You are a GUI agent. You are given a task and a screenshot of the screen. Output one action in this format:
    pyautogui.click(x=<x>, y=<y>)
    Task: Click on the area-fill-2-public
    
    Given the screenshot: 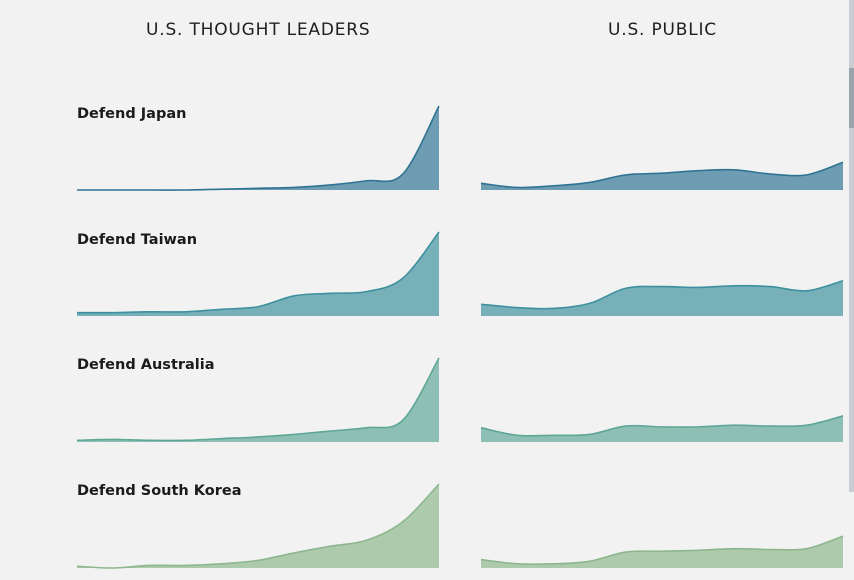 What is the action you would take?
    pyautogui.click(x=662, y=428)
    